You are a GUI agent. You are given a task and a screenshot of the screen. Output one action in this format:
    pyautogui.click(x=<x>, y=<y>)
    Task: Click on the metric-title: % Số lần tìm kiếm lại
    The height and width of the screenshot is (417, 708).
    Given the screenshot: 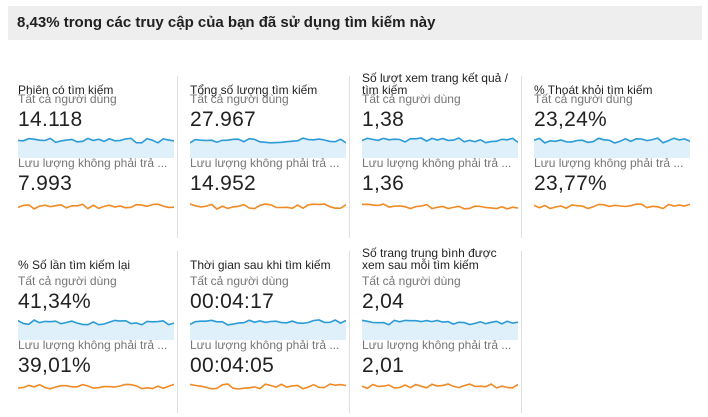 What is the action you would take?
    pyautogui.click(x=74, y=265)
    